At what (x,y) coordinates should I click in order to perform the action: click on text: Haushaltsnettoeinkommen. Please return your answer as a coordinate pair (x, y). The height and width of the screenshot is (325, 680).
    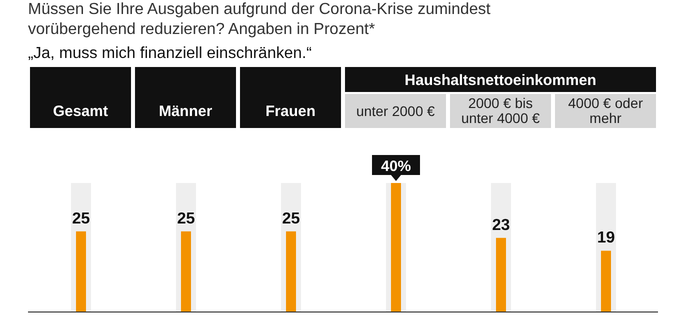
    Looking at the image, I should click on (500, 80).